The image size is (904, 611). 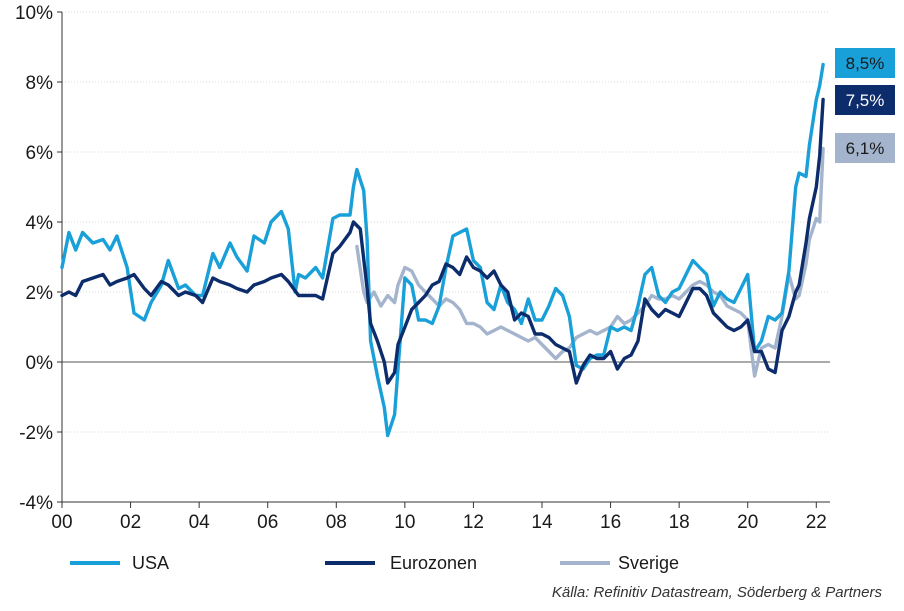 I want to click on end-label-box-eurozonen, so click(x=865, y=100).